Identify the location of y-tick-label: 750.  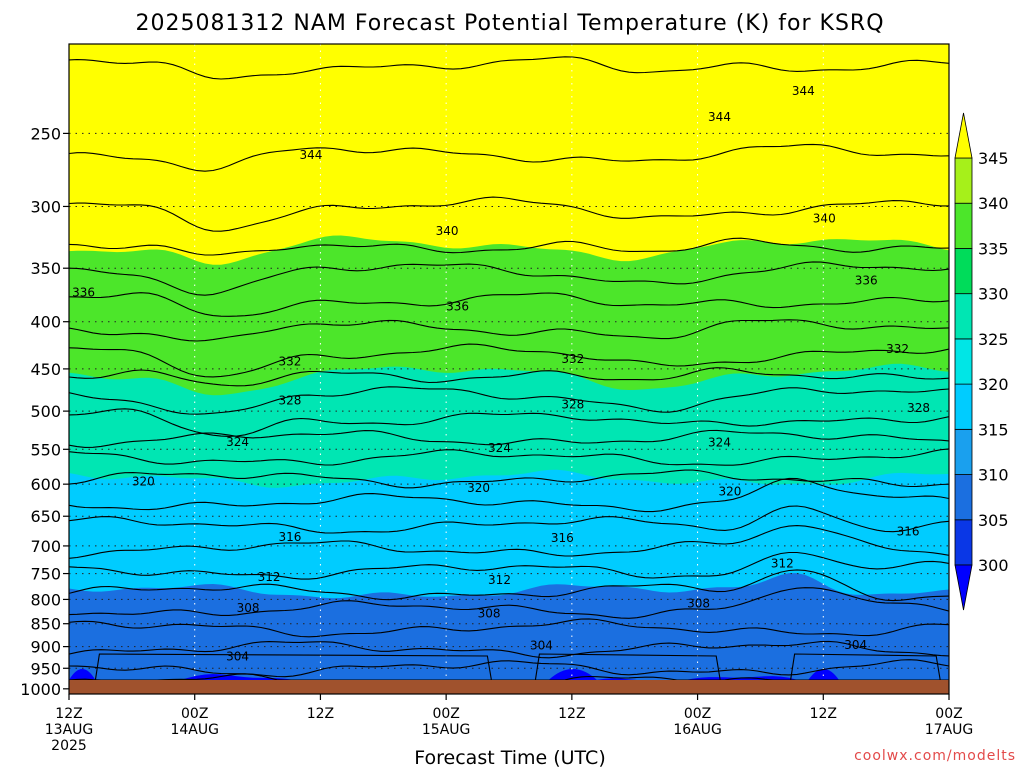
(45, 574).